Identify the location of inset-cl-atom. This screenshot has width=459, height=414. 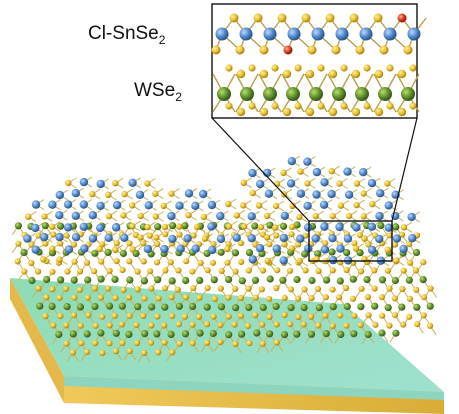
(288, 50).